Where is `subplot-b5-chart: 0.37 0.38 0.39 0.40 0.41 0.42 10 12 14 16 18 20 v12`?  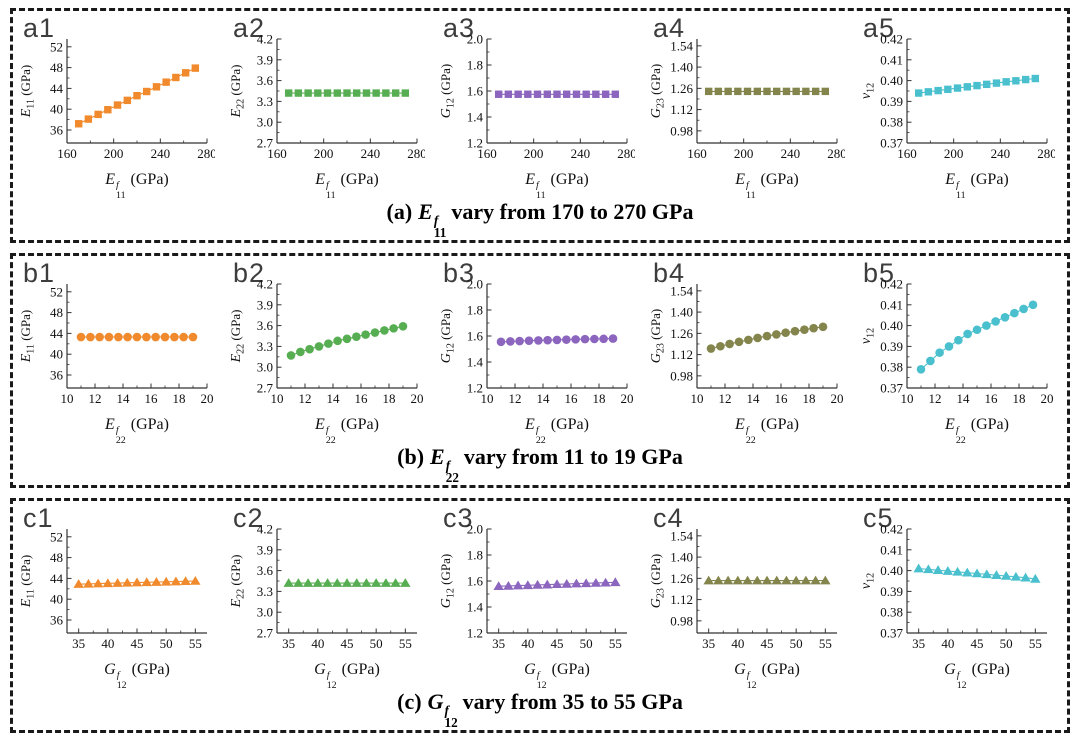
subplot-b5-chart: 0.37 0.38 0.39 0.40 0.41 0.42 10 12 14 16 18 20 v12 is located at coordinates (956, 342).